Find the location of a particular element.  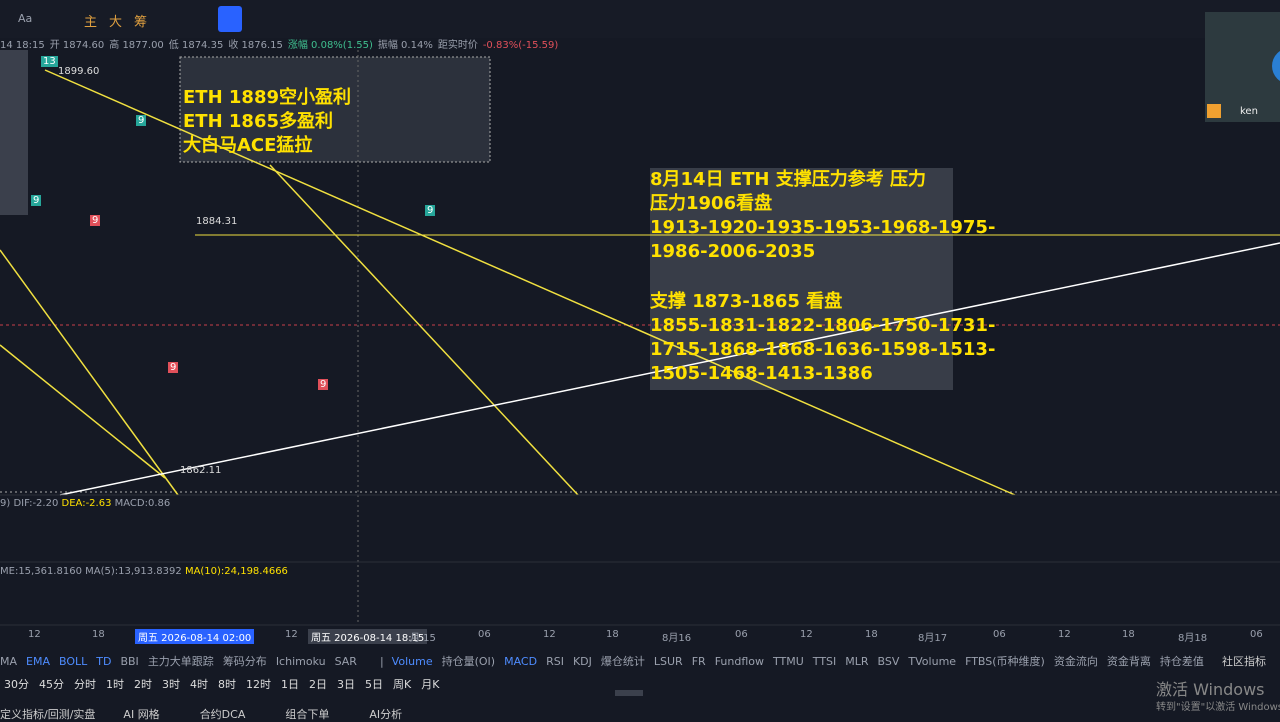

timeframe: 月K is located at coordinates (430, 684).